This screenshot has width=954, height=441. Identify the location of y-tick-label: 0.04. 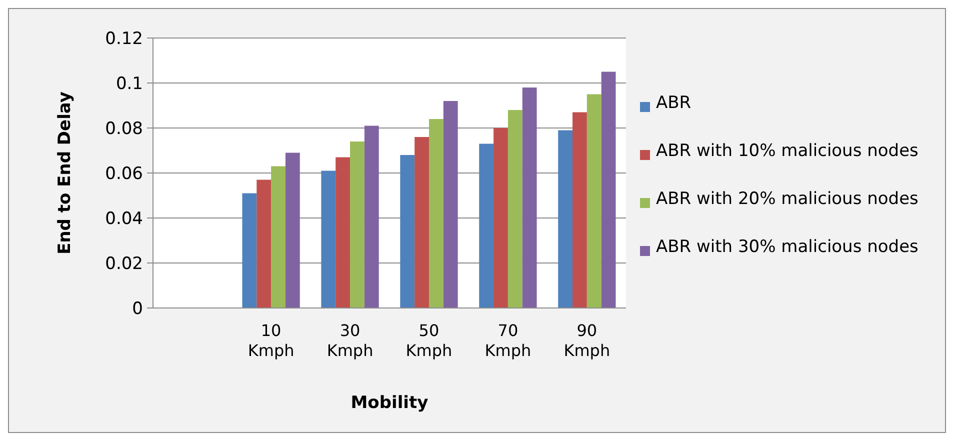
(124, 218).